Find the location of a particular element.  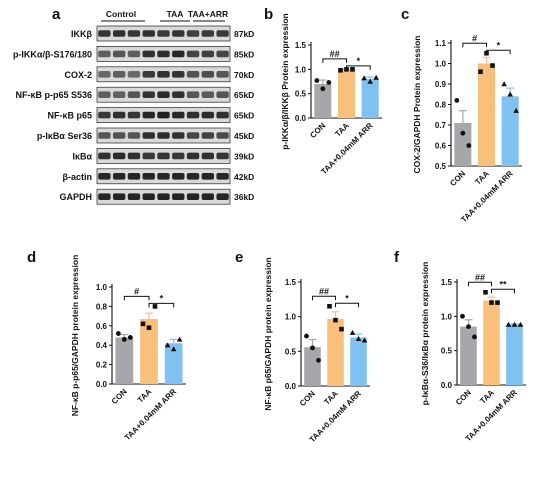

y-axis-label: NF-κB p65/GAPDH protein expression is located at coordinates (268, 334).